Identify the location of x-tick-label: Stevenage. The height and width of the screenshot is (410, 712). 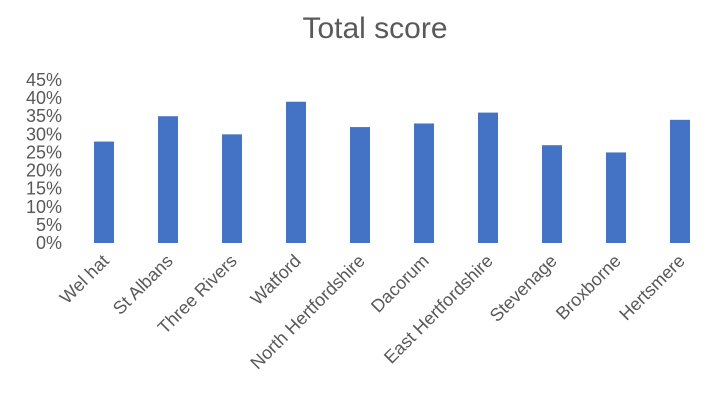
(523, 288).